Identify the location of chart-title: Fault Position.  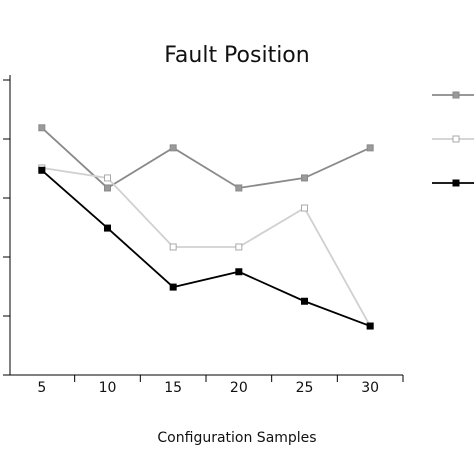
(236, 55).